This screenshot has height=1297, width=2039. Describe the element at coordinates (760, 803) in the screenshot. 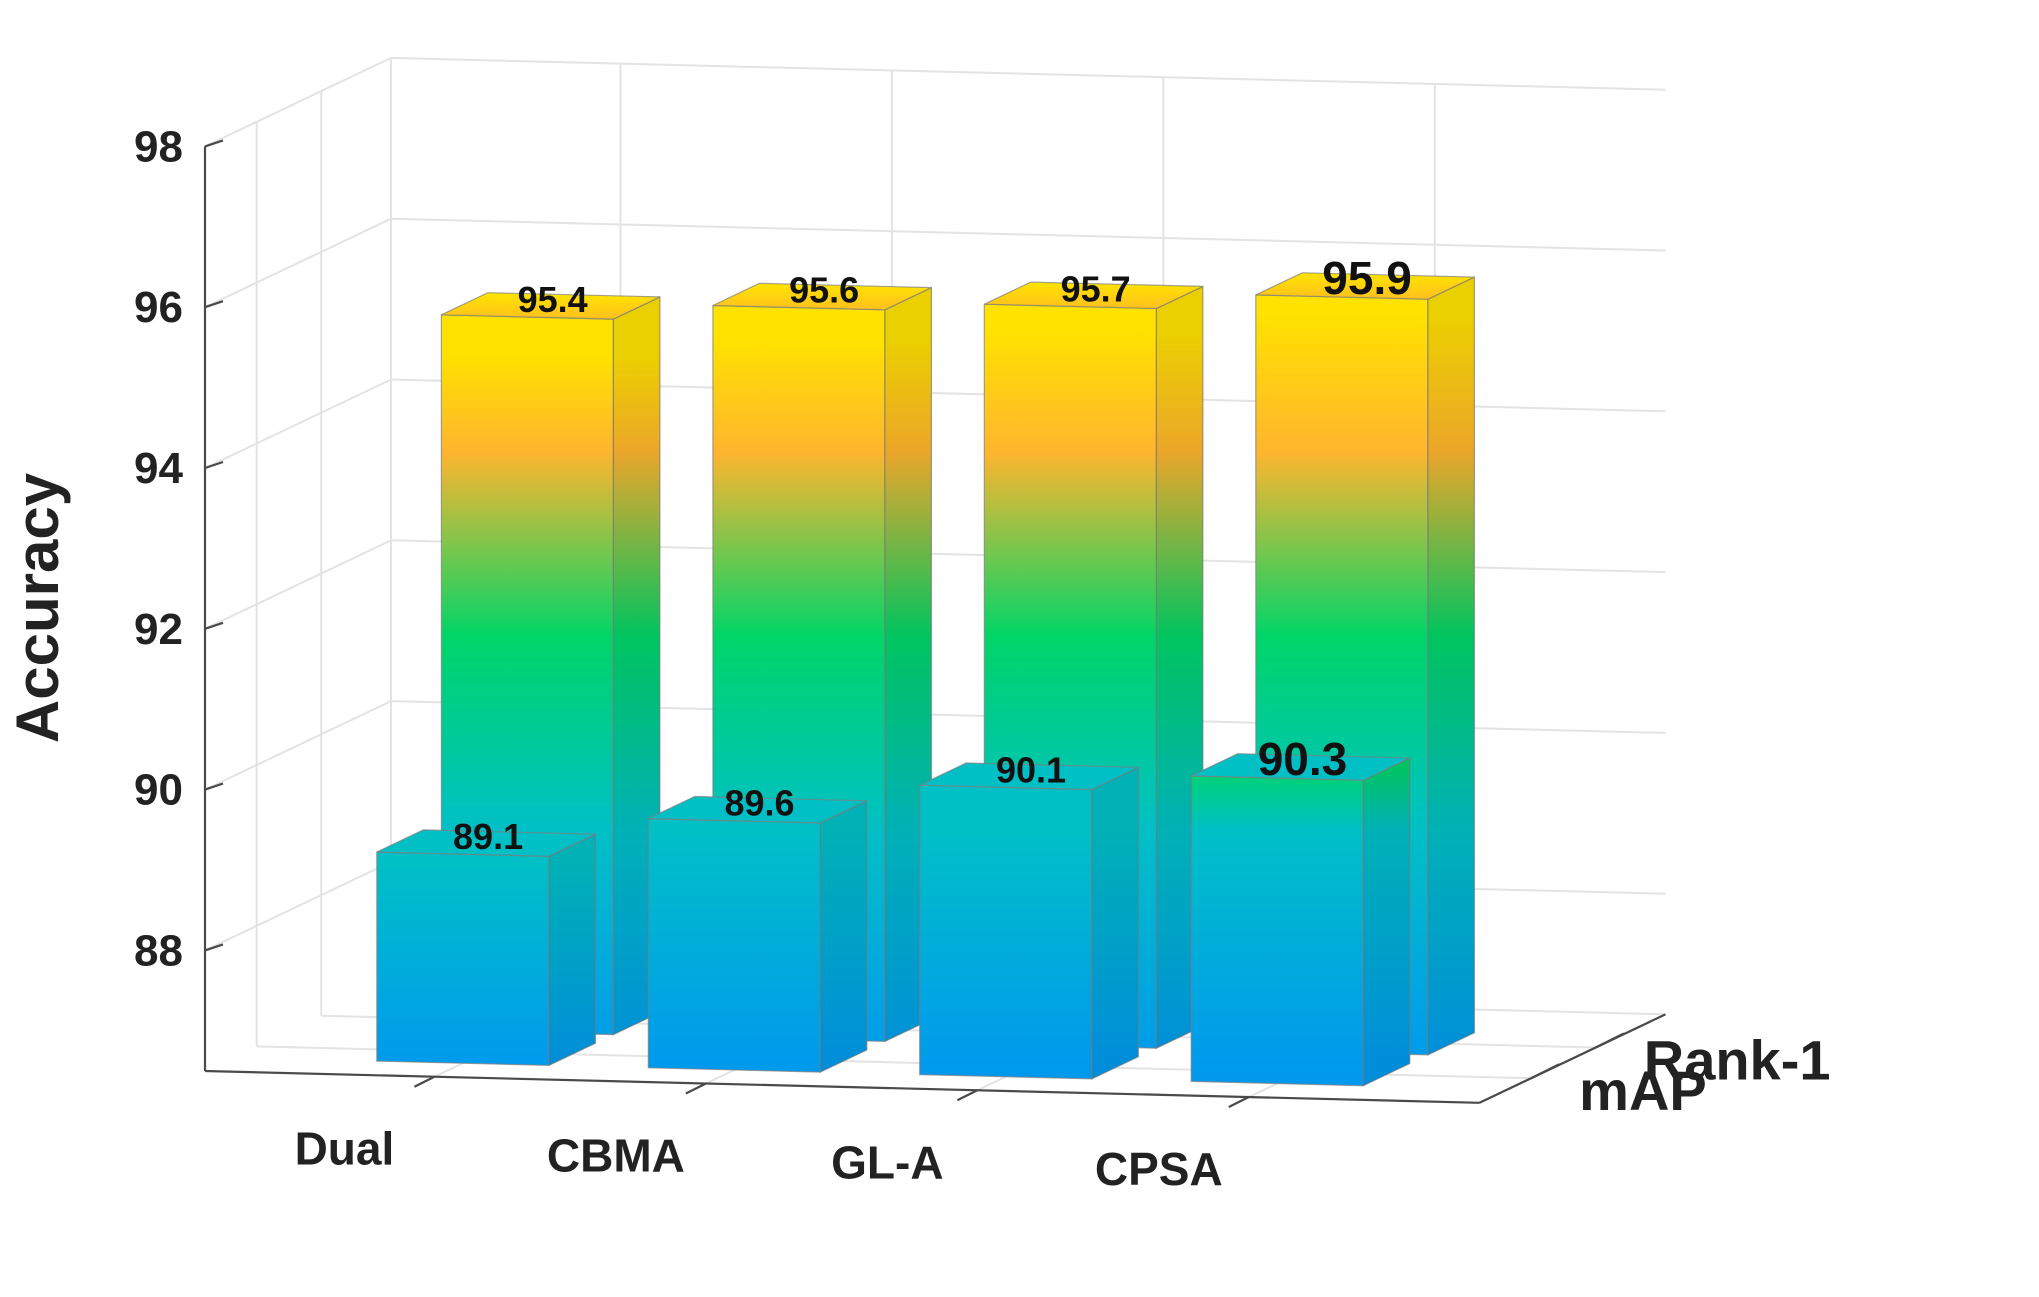

I see `data-label-map-cbma: 89.6` at that location.